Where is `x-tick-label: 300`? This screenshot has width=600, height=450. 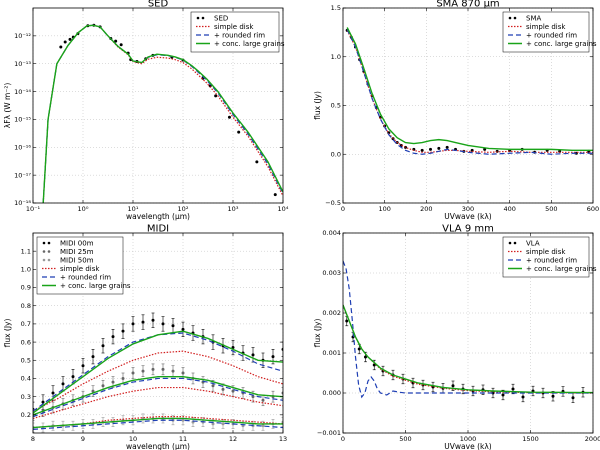 x-tick-label: 300 is located at coordinates (468, 209).